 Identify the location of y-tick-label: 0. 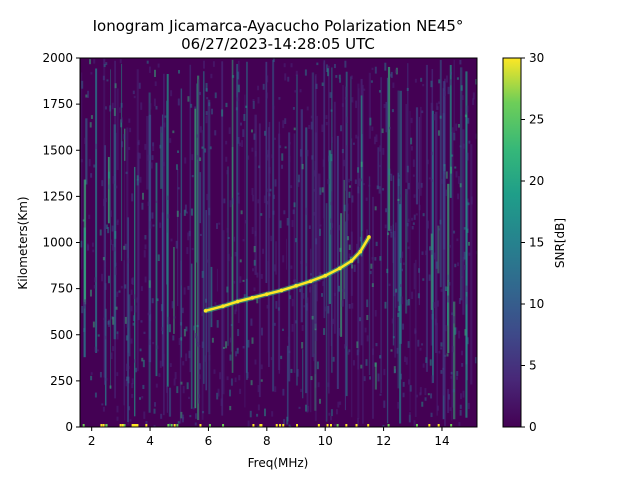
(69, 427).